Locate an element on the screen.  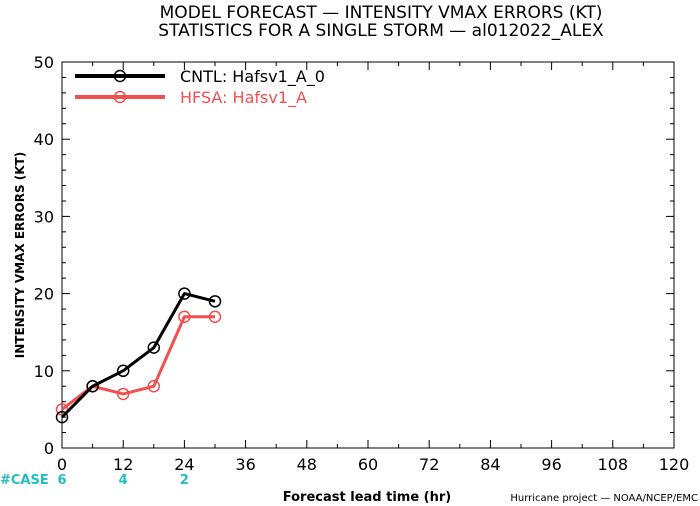
x-tick-label: 72 is located at coordinates (429, 464).